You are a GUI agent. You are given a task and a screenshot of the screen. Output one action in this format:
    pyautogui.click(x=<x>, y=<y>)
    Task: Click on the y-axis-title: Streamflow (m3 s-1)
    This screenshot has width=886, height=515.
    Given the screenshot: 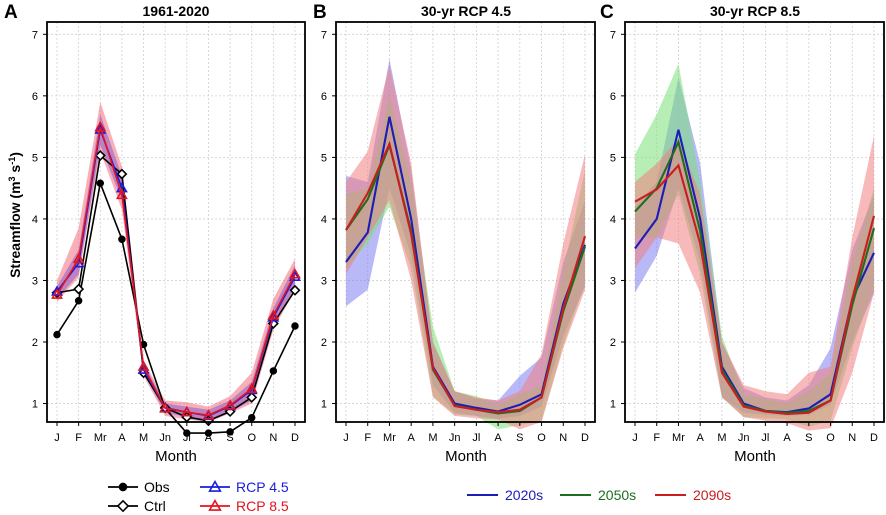 What is the action you would take?
    pyautogui.click(x=15, y=215)
    